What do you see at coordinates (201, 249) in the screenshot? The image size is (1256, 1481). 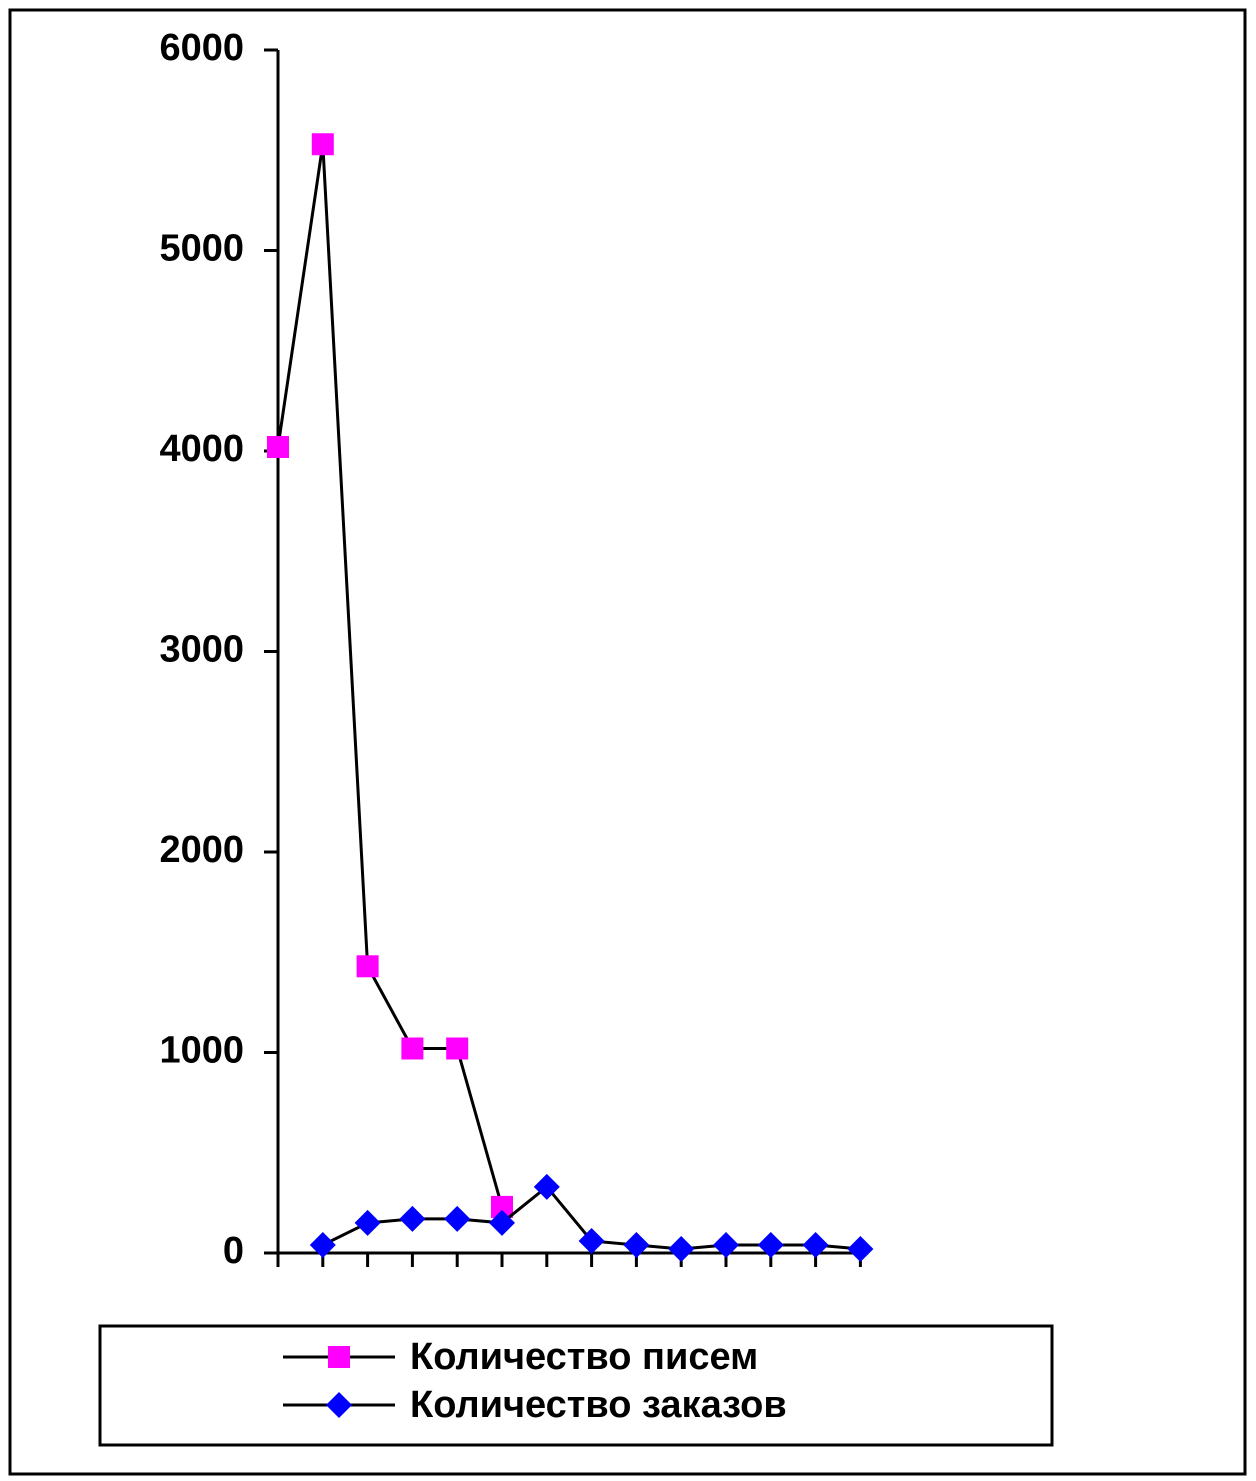 I see `y-tick-label: 5000` at bounding box center [201, 249].